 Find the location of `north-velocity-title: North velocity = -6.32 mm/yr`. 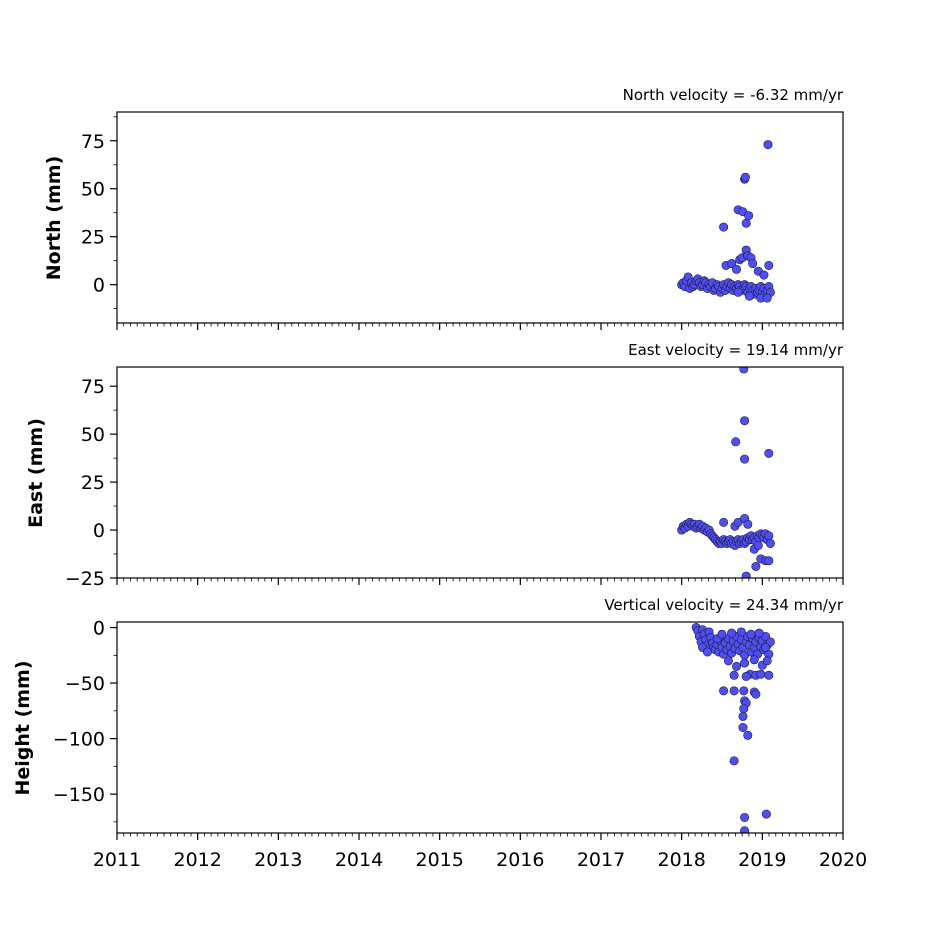

north-velocity-title: North velocity = -6.32 mm/yr is located at coordinates (733, 95).